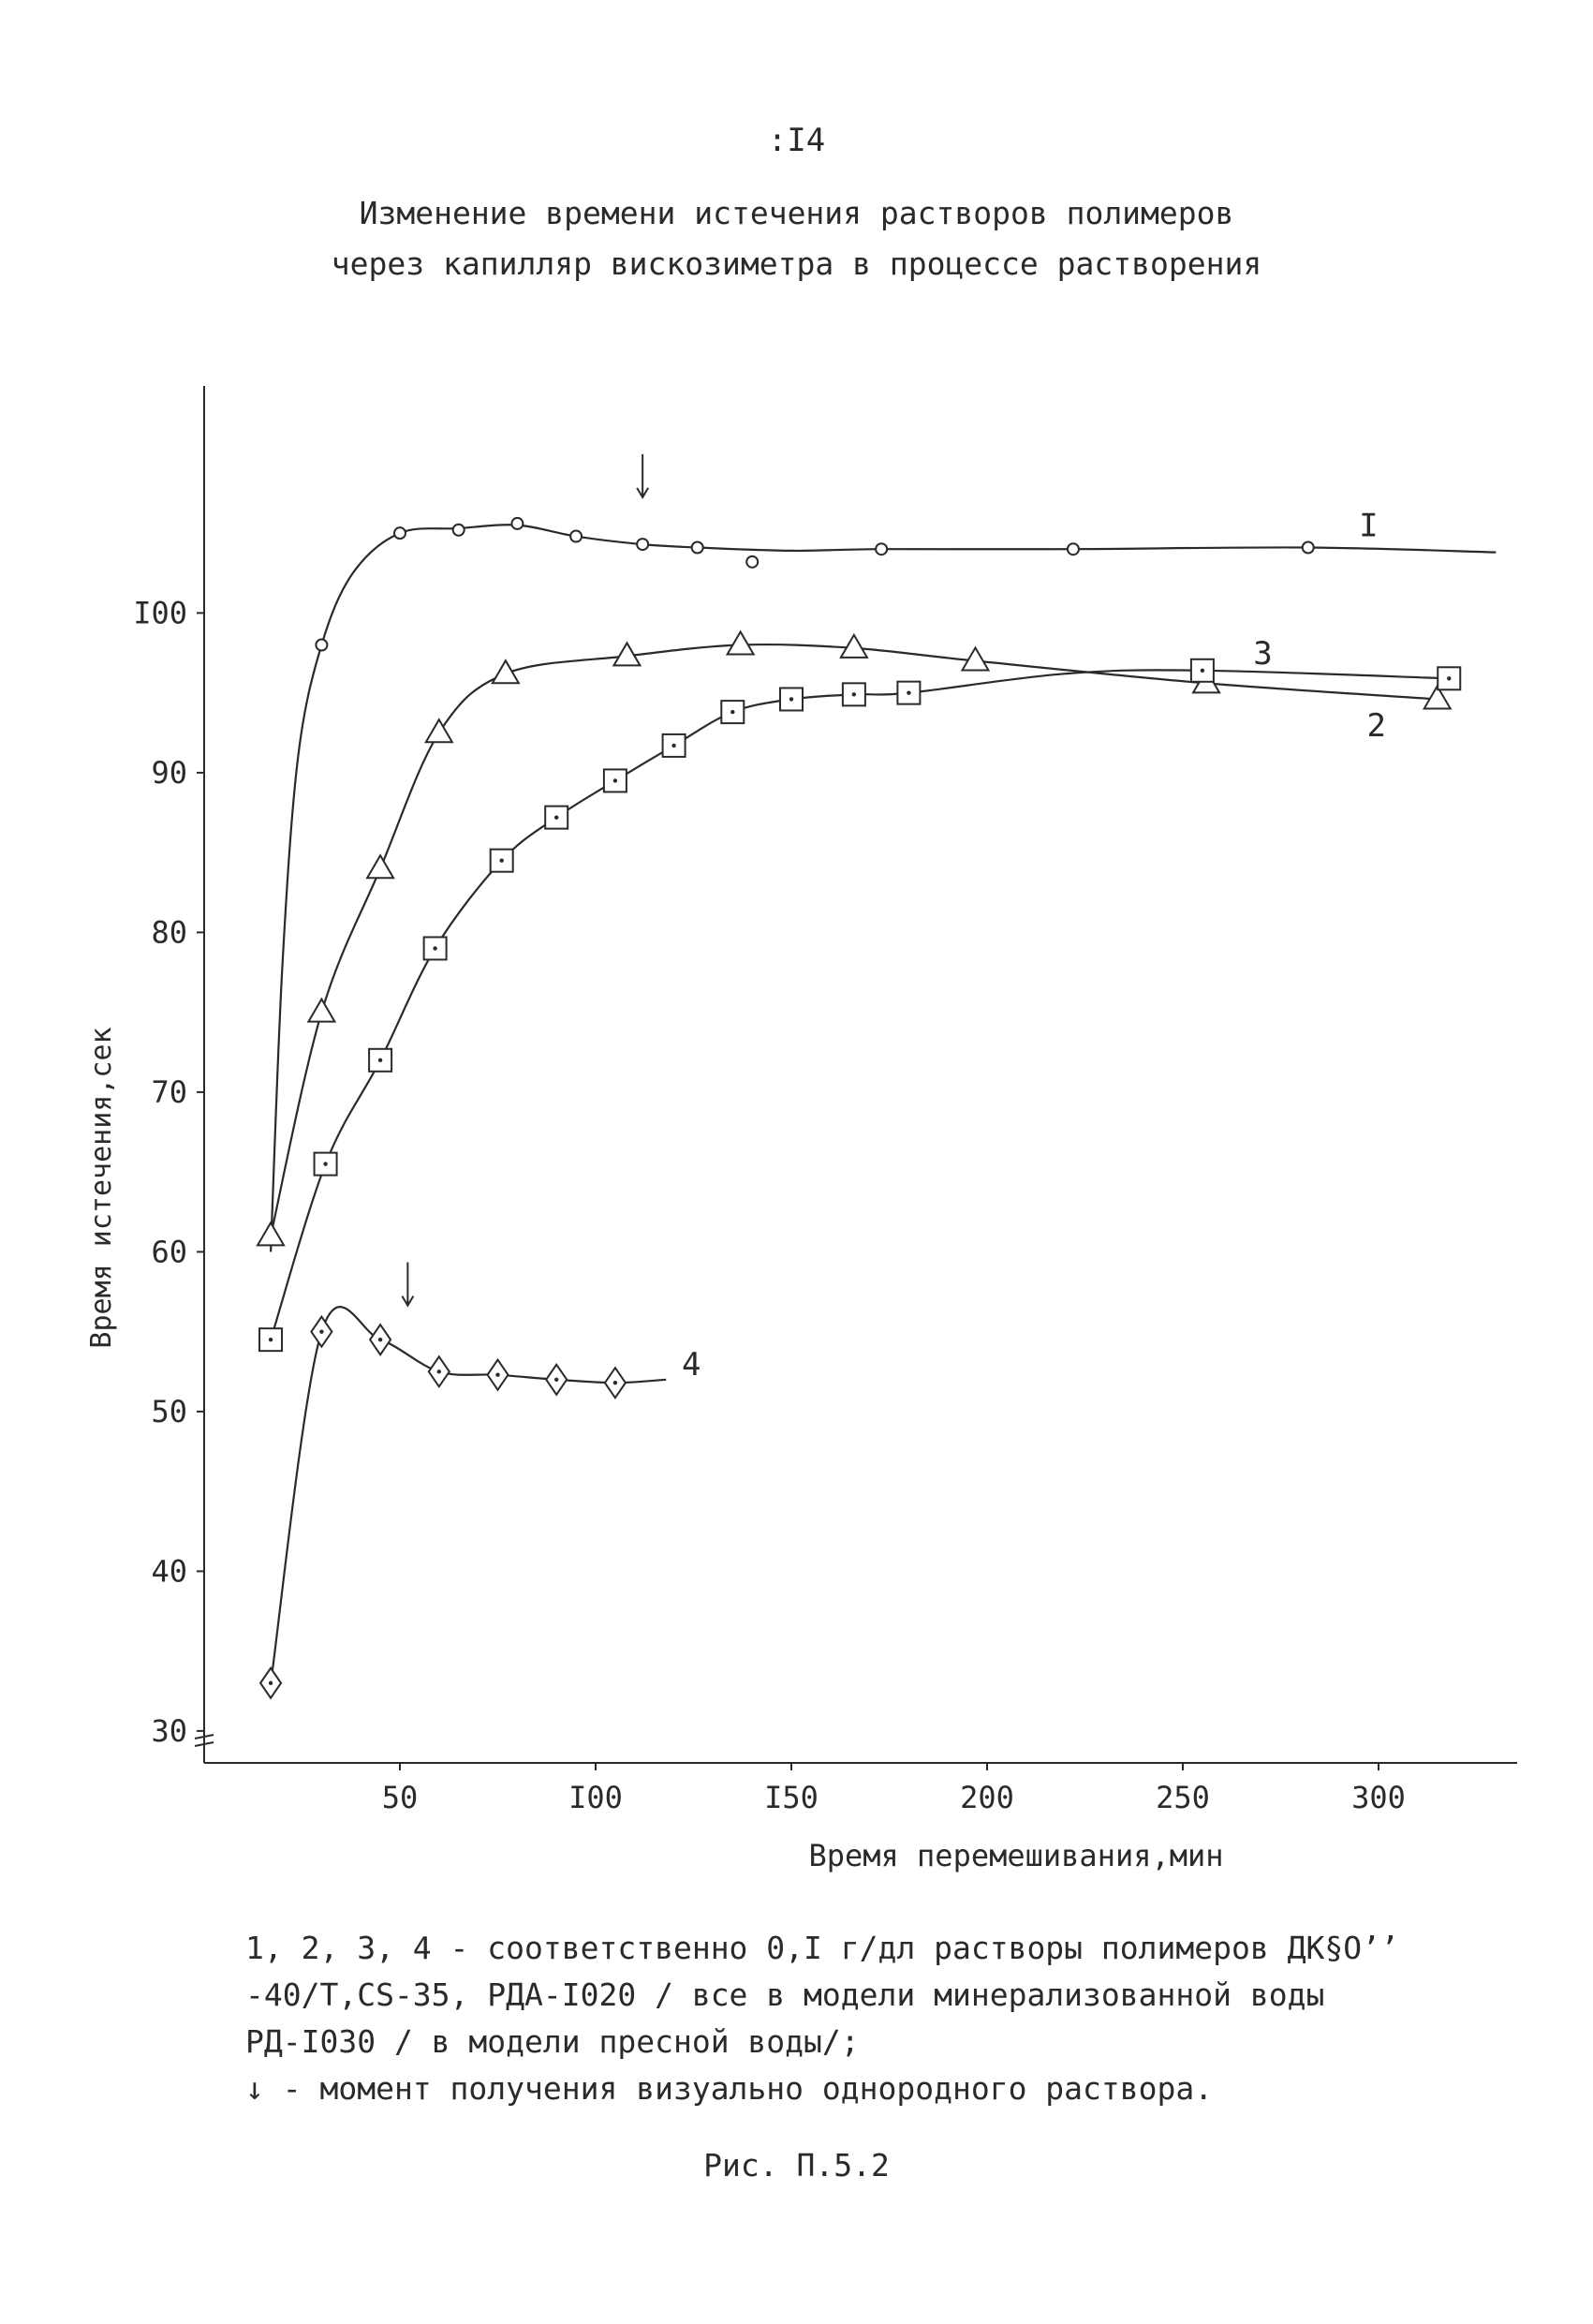 The height and width of the screenshot is (2324, 1593). What do you see at coordinates (791, 1798) in the screenshot?
I see `x-tick-label: I50` at bounding box center [791, 1798].